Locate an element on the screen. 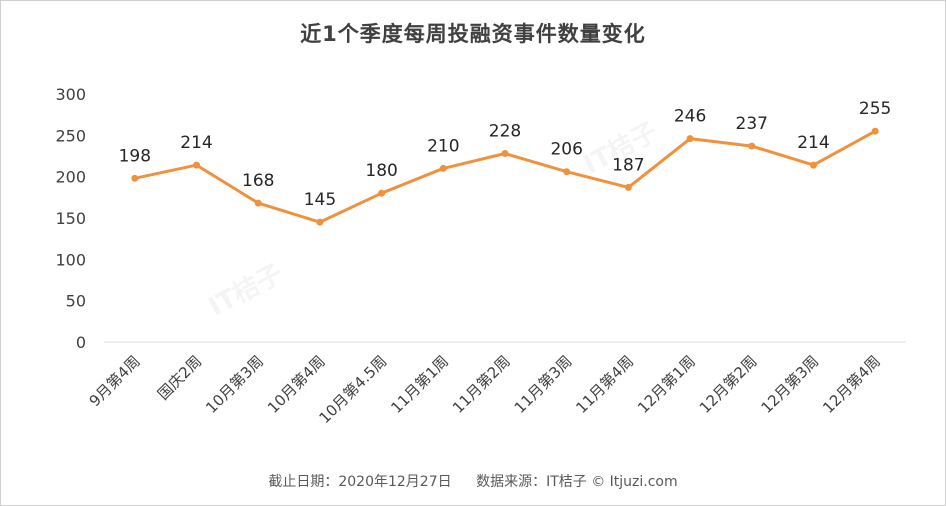 The image size is (946, 506). chart-title: 近1个季度每周投融资事件数量变化 is located at coordinates (473, 34).